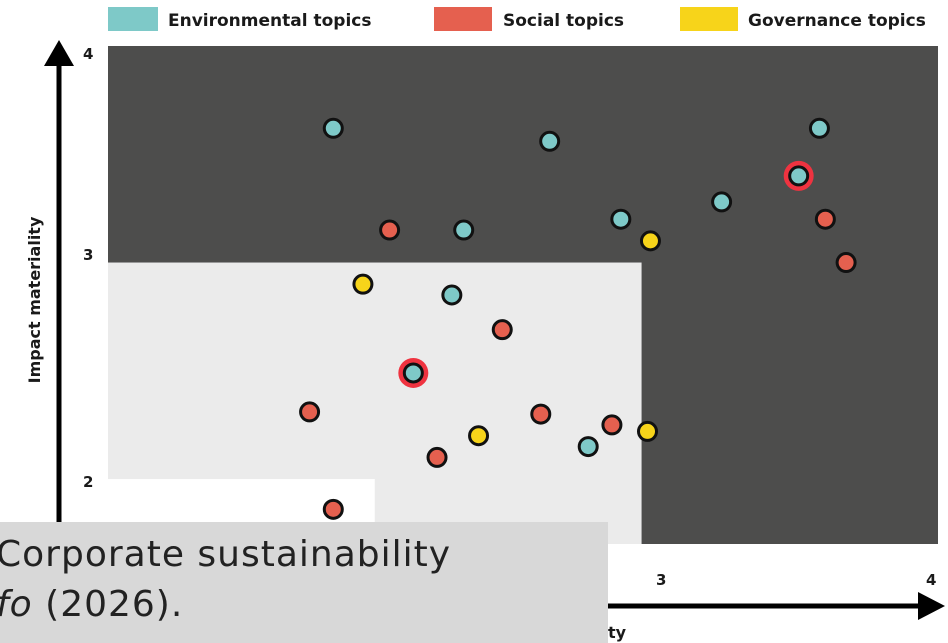 The image size is (948, 643). I want to click on y-axis: Impact materiality 4 3 2, so click(59, 320).